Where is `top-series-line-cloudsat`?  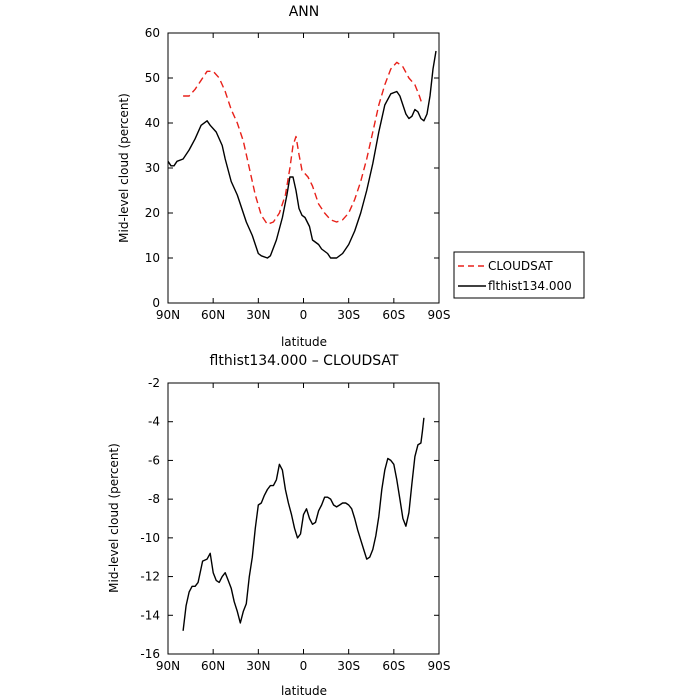
top-series-line-cloudsat is located at coordinates (303, 143).